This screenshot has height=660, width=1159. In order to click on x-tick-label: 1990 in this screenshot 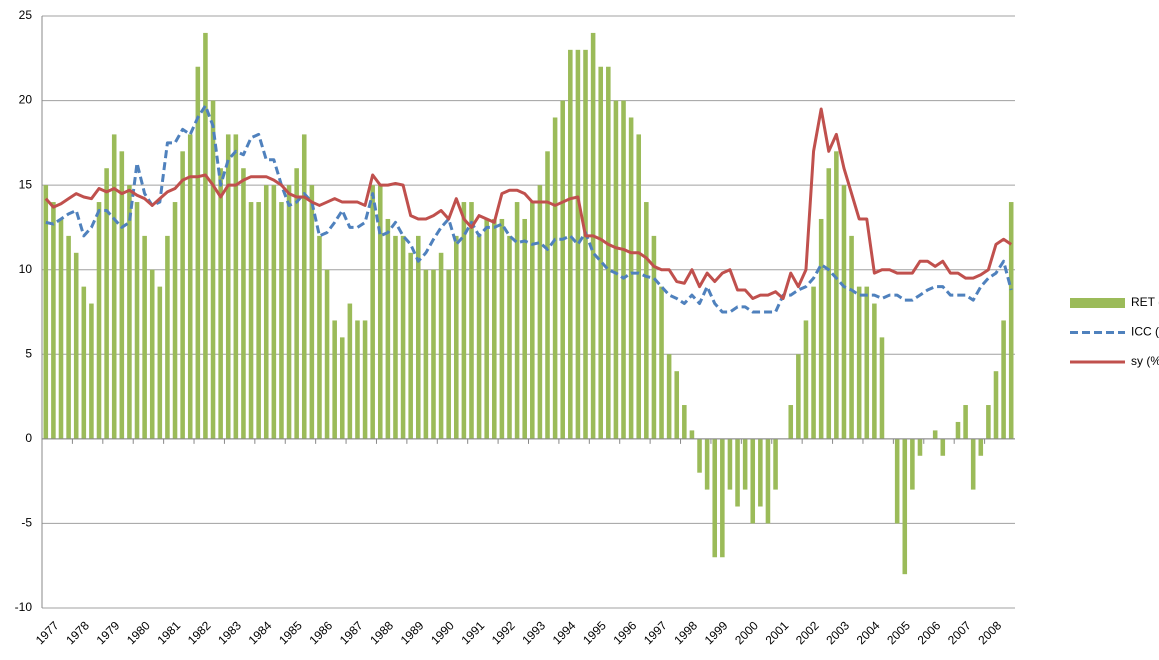, I will do `click(442, 632)`.